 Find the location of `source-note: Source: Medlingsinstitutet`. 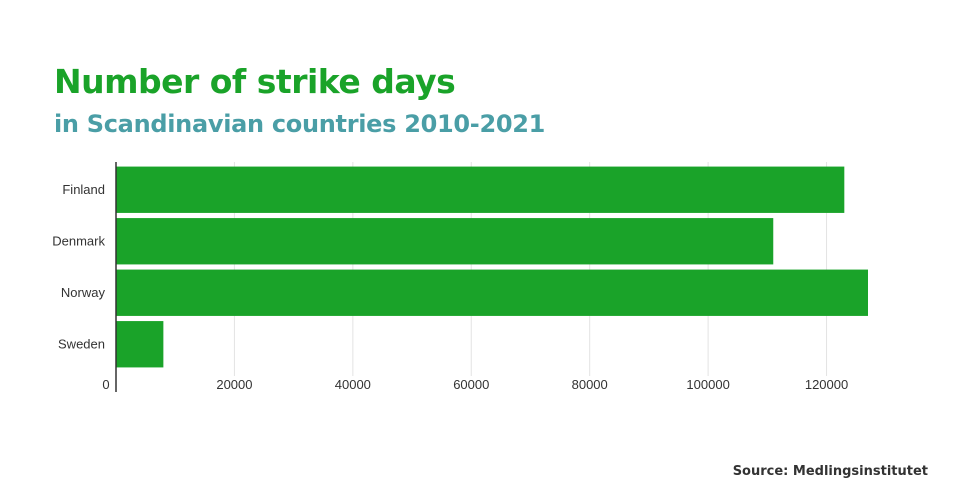

source-note: Source: Medlingsinstitutet is located at coordinates (830, 471).